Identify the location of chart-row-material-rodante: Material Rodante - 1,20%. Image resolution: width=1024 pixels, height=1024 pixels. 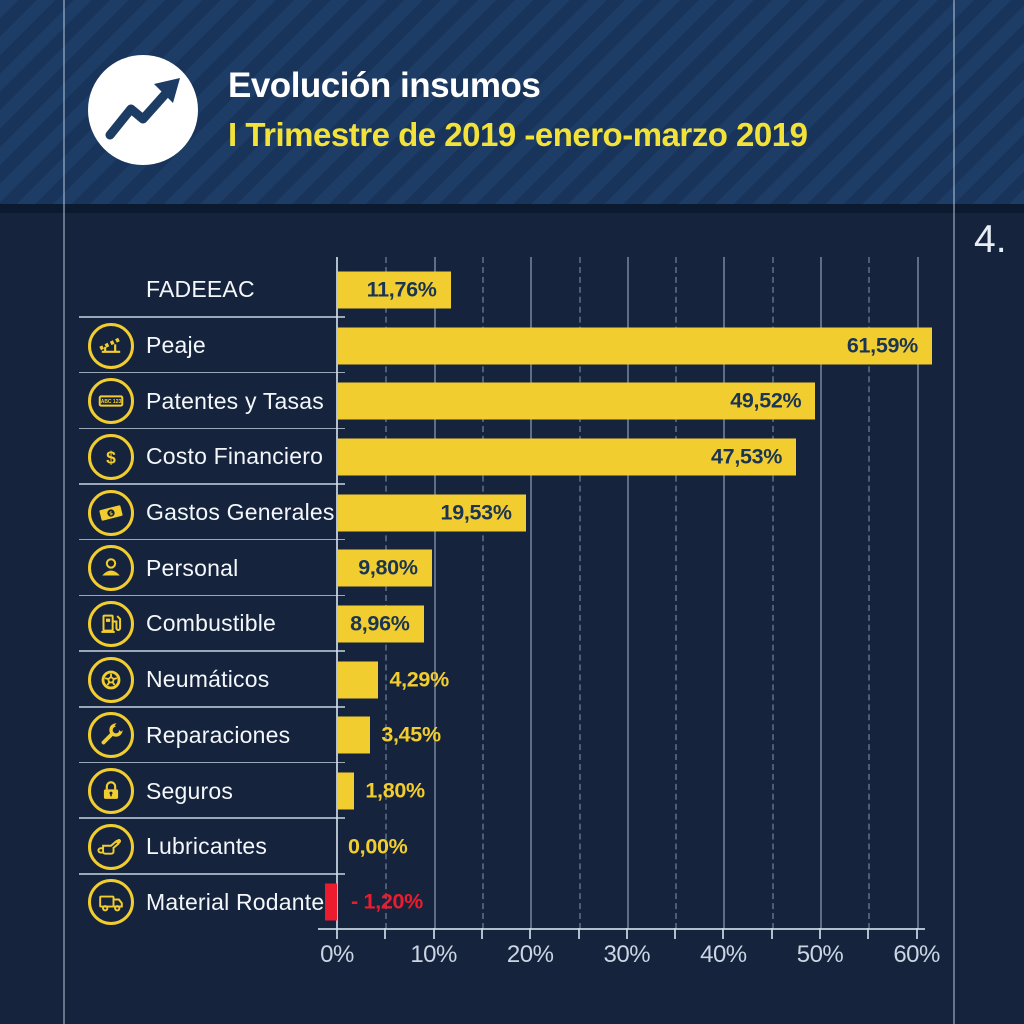
(508, 903).